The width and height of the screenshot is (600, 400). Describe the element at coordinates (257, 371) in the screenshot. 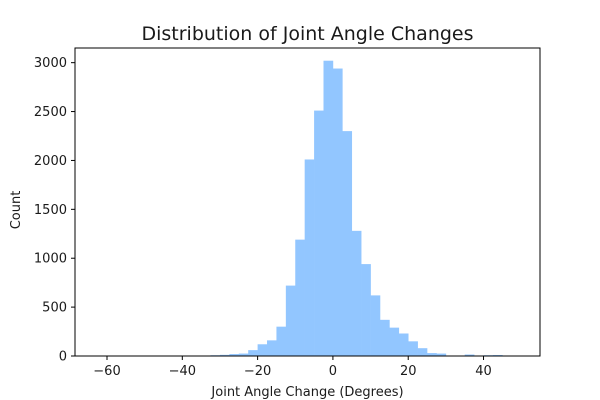

I see `x-tick-label: −20` at that location.